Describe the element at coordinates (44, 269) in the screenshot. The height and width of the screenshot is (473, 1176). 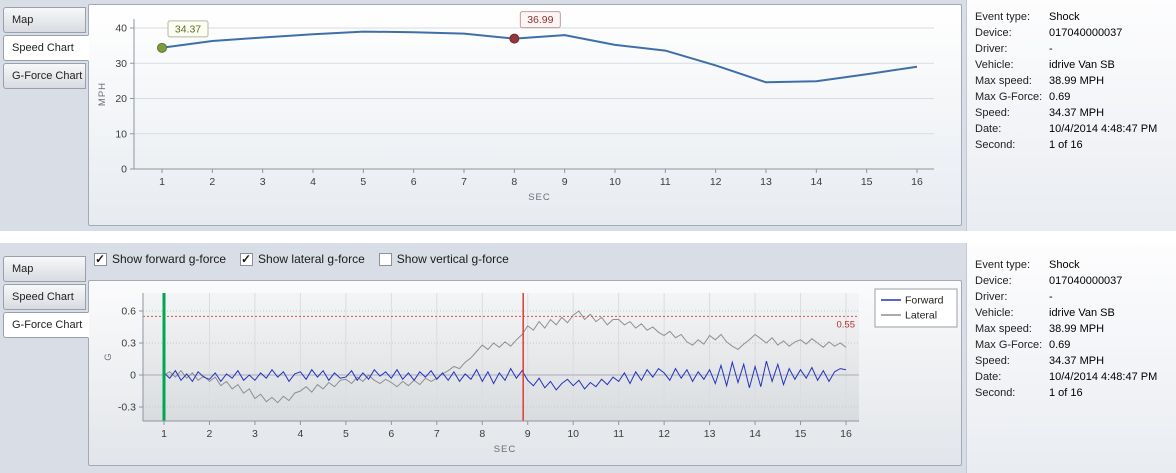
I see `tab-map-bottom: Map` at that location.